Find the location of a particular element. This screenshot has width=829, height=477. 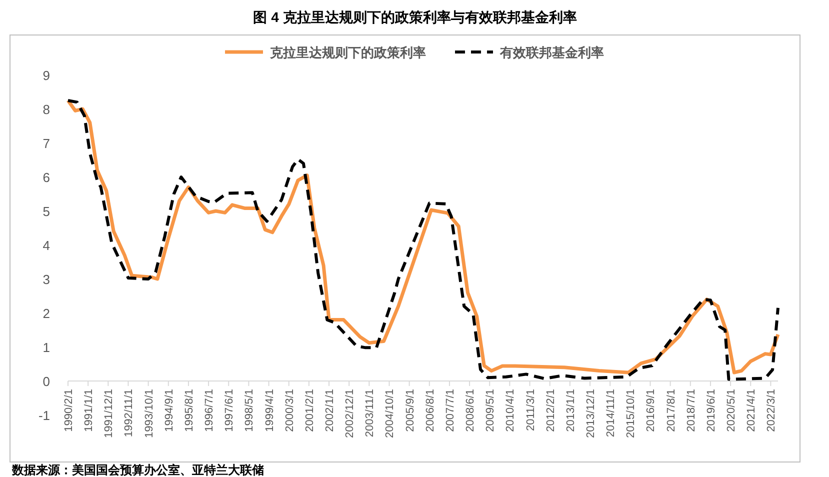

x-tick-label: 2002/12/1 is located at coordinates (350, 413).